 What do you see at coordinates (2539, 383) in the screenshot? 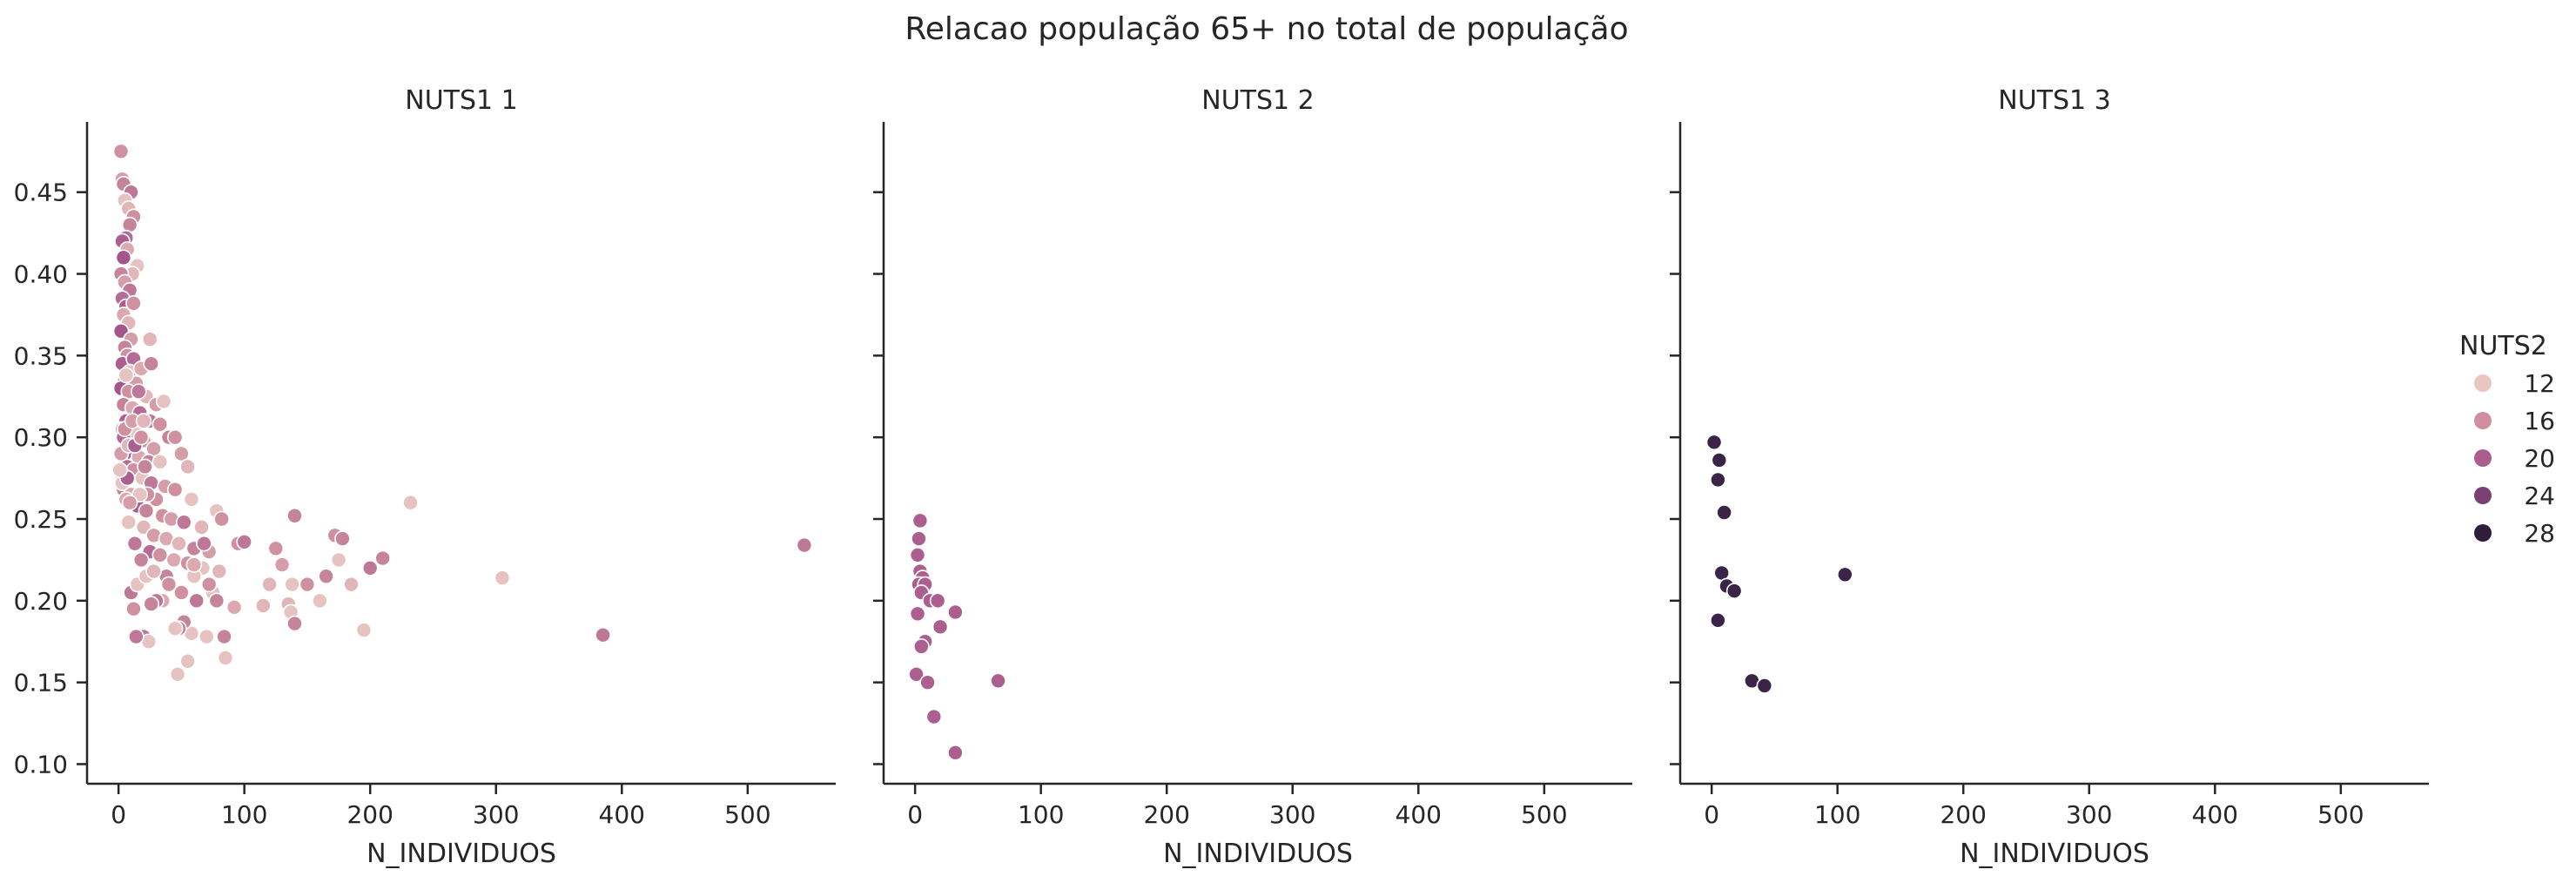
I see `legend-label: 12` at bounding box center [2539, 383].